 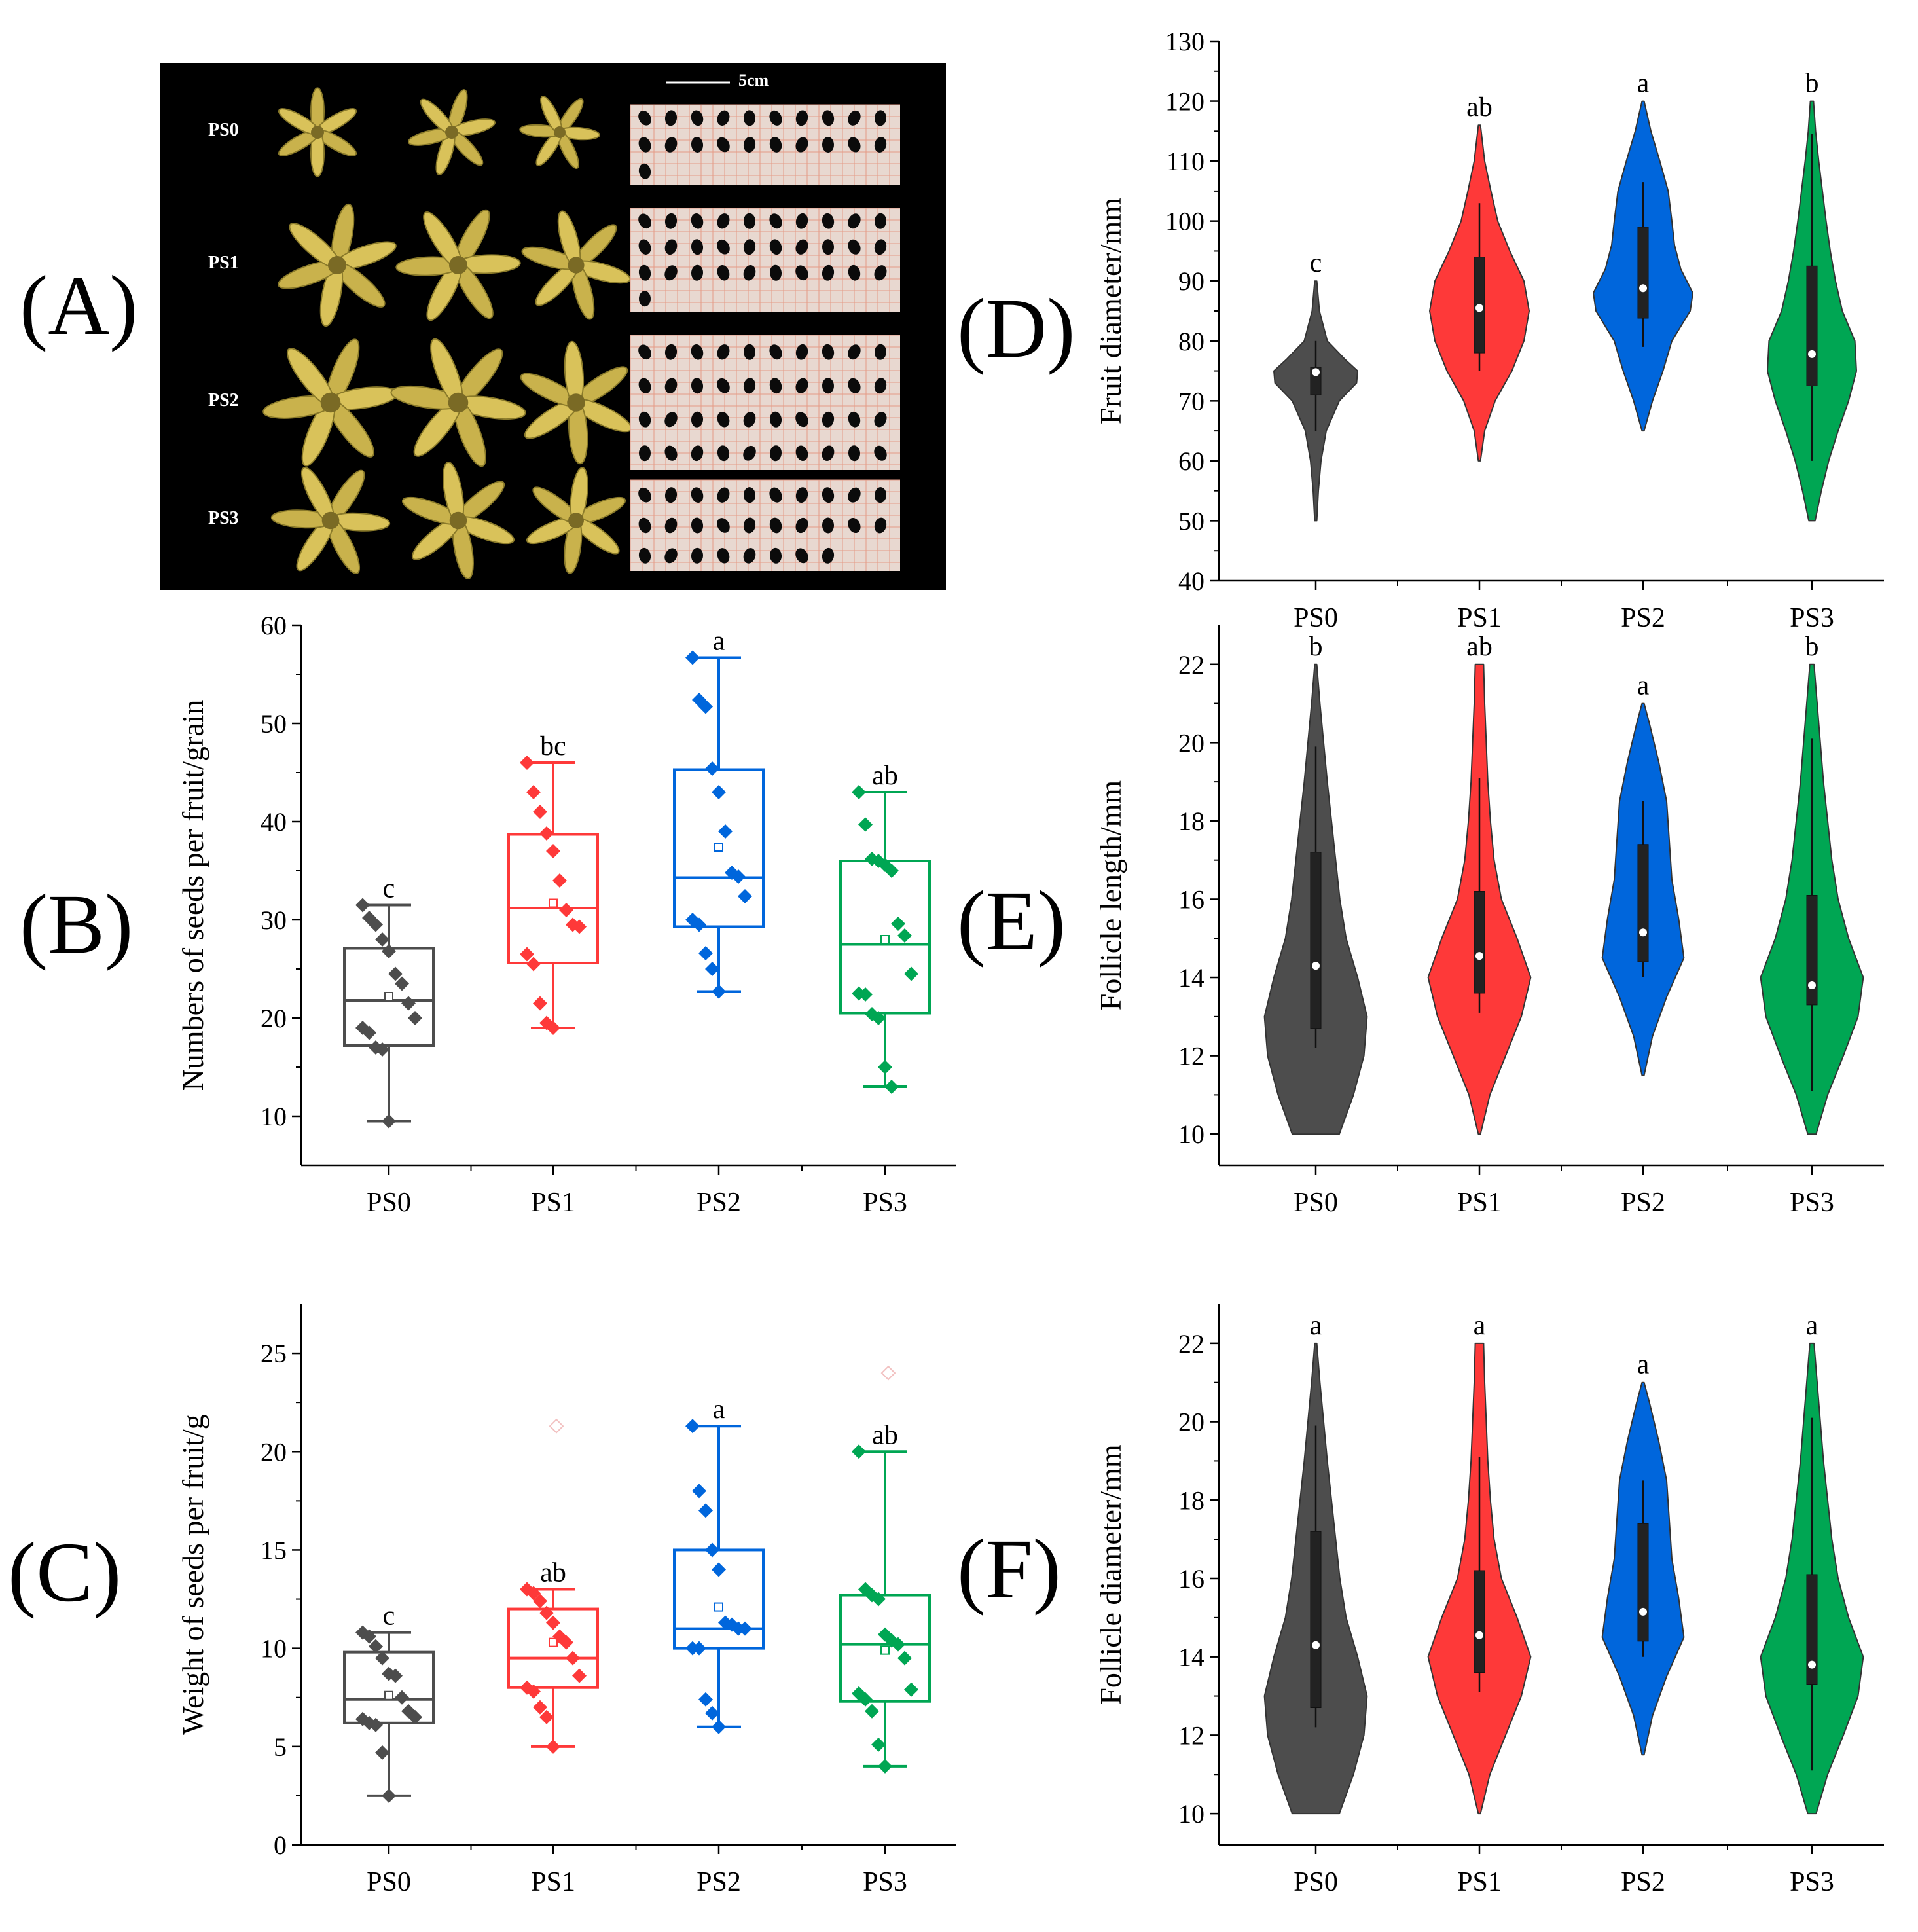 I want to click on x-tick-label: PS2, so click(x=1643, y=618).